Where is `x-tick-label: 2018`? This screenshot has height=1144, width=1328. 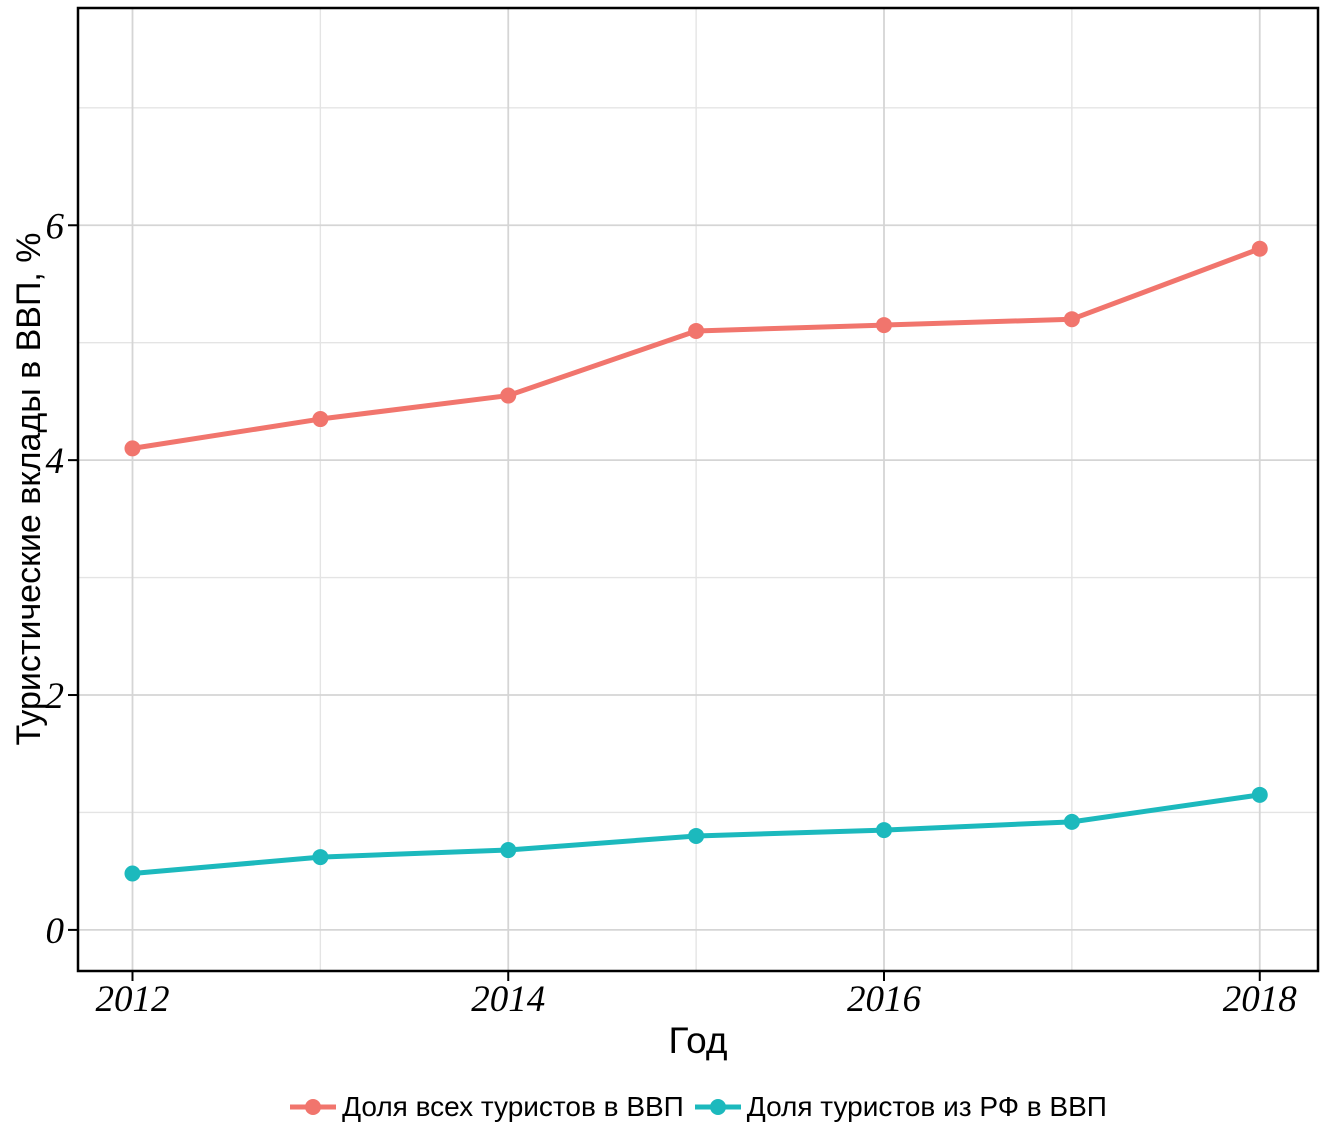 x-tick-label: 2018 is located at coordinates (1260, 999).